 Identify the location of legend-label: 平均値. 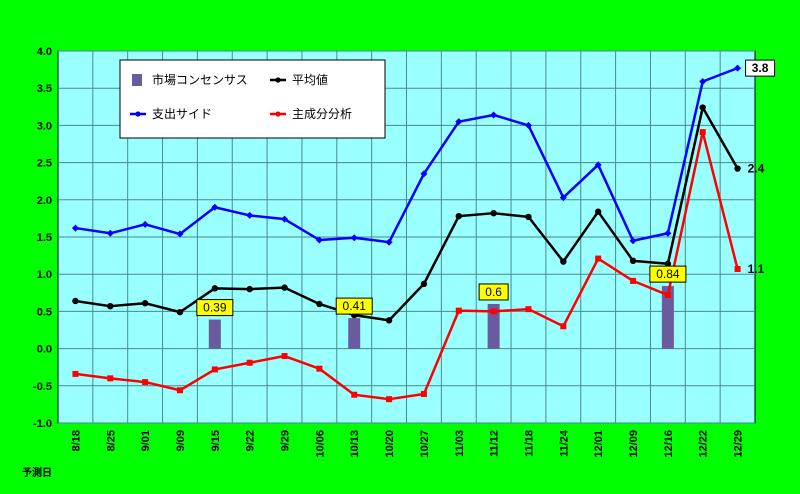
(310, 79).